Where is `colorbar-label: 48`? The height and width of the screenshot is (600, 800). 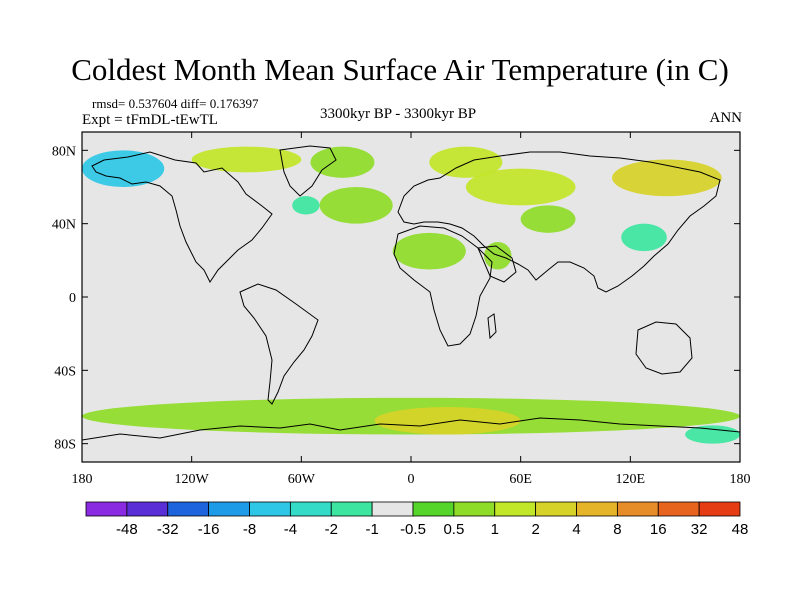
colorbar-label: 48 is located at coordinates (740, 529).